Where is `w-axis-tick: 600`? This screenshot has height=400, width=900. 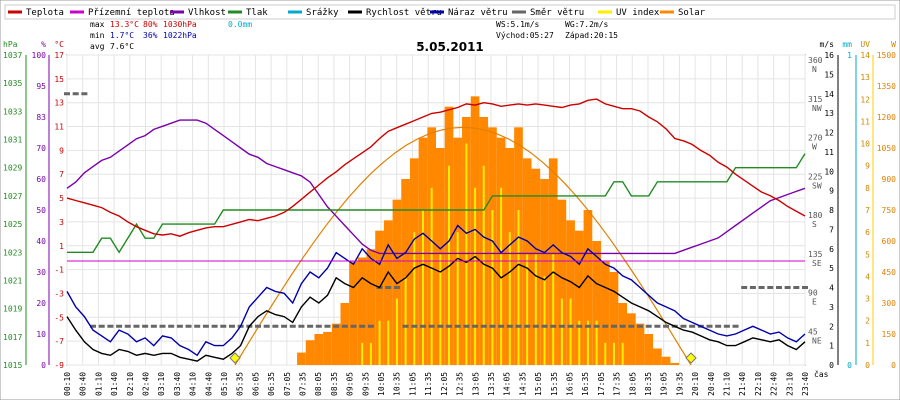 w-axis-tick: 600 is located at coordinates (889, 241).